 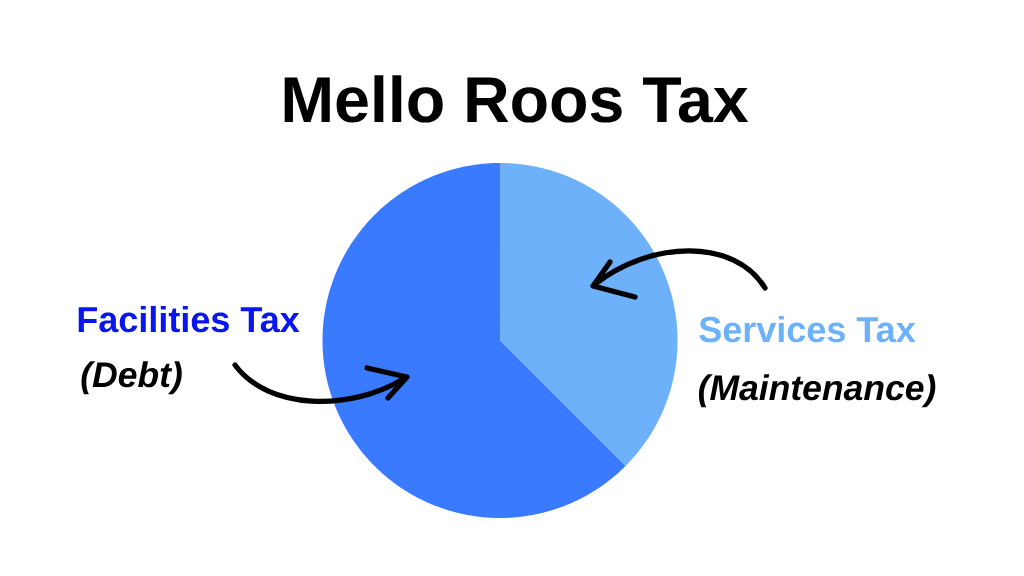 What do you see at coordinates (516, 99) in the screenshot?
I see `chart-title: Mello Roos Tax` at bounding box center [516, 99].